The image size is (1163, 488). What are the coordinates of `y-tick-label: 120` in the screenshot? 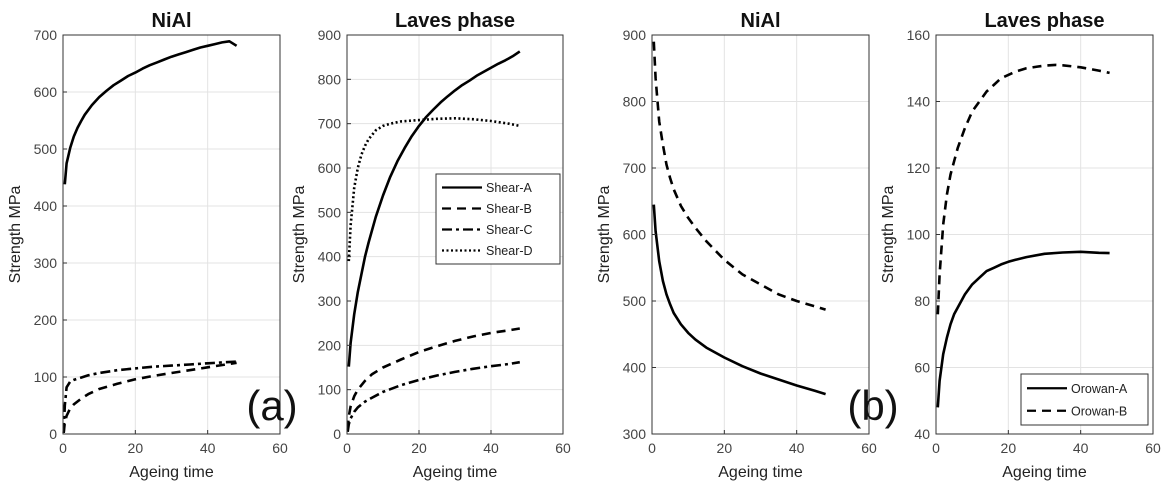 It's located at (919, 168).